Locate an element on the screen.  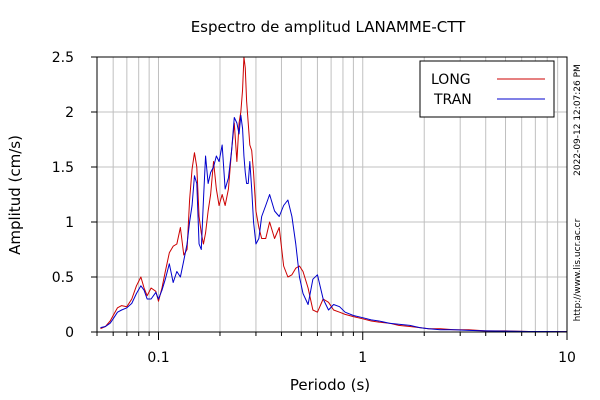
chart-title: Espectro de amplitud LANAMME-CTT is located at coordinates (328, 27).